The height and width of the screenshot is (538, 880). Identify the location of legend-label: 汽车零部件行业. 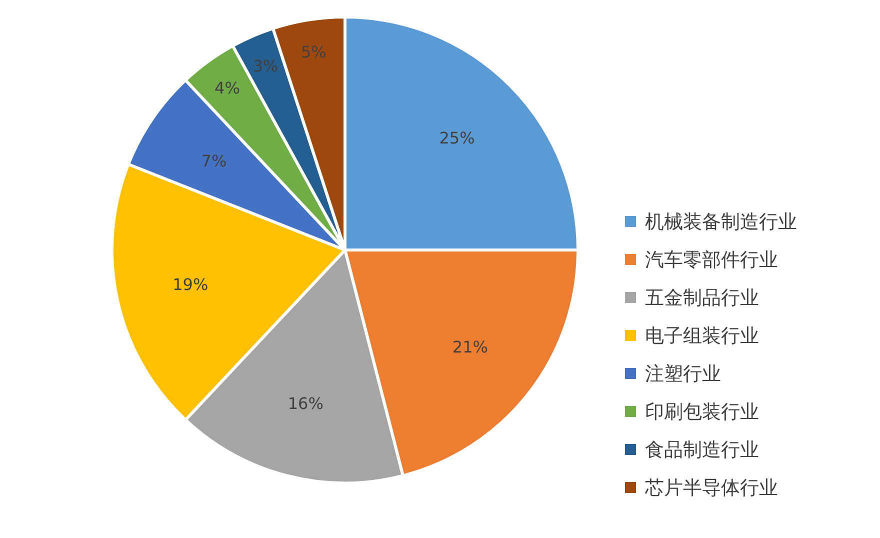
(711, 260).